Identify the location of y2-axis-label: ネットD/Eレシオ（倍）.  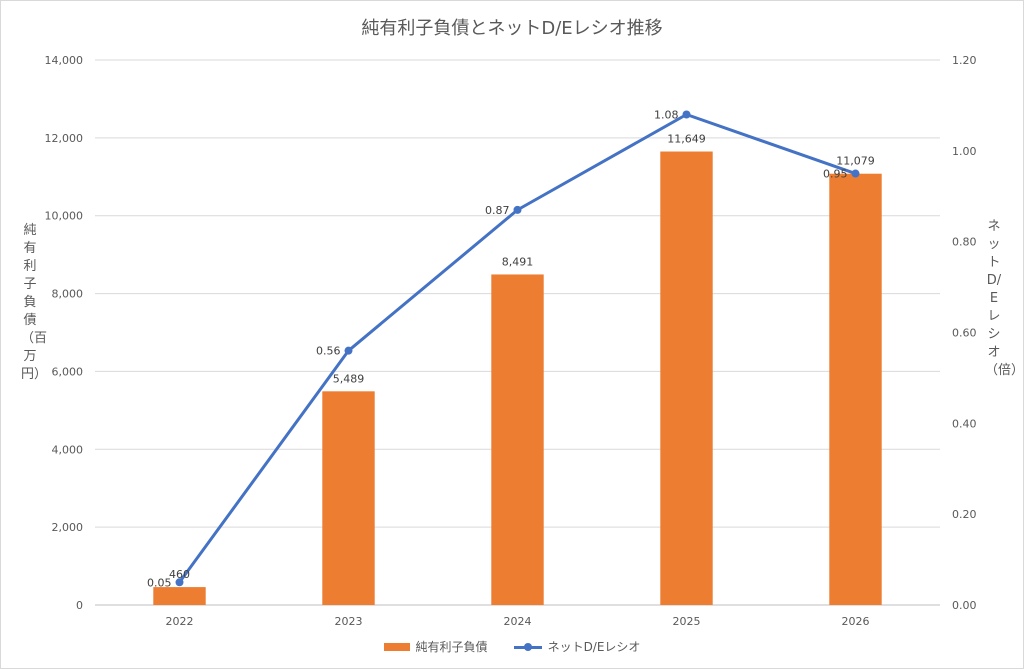
(1004, 298).